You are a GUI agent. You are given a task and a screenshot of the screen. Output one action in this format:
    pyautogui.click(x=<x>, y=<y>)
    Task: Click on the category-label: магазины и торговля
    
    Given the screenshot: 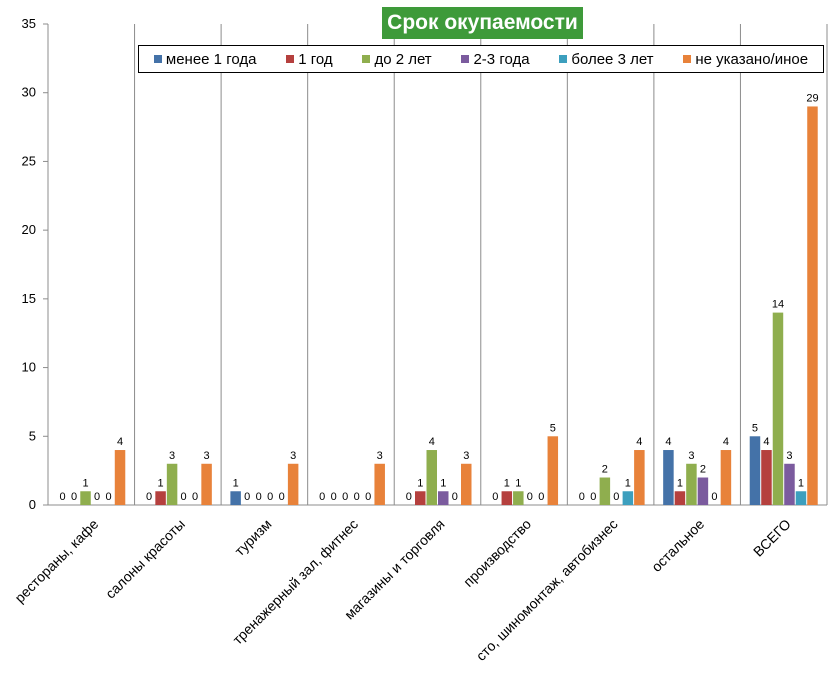 What is the action you would take?
    pyautogui.click(x=394, y=569)
    